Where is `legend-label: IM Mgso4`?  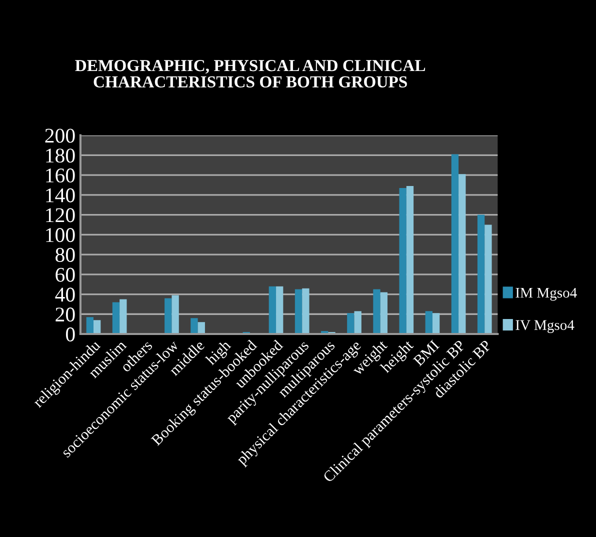
legend-label: IM Mgso4 is located at coordinates (546, 294).